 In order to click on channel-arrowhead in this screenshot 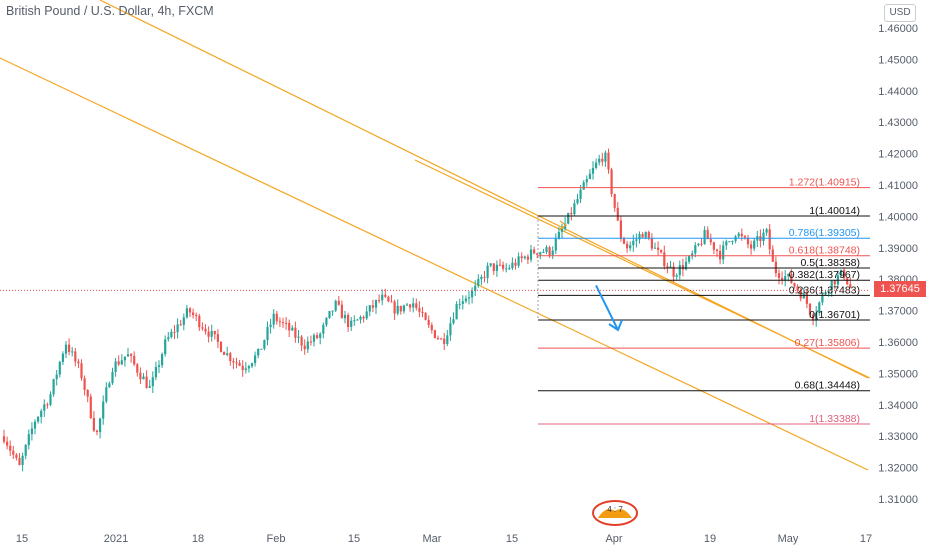, I will do `click(563, 225)`.